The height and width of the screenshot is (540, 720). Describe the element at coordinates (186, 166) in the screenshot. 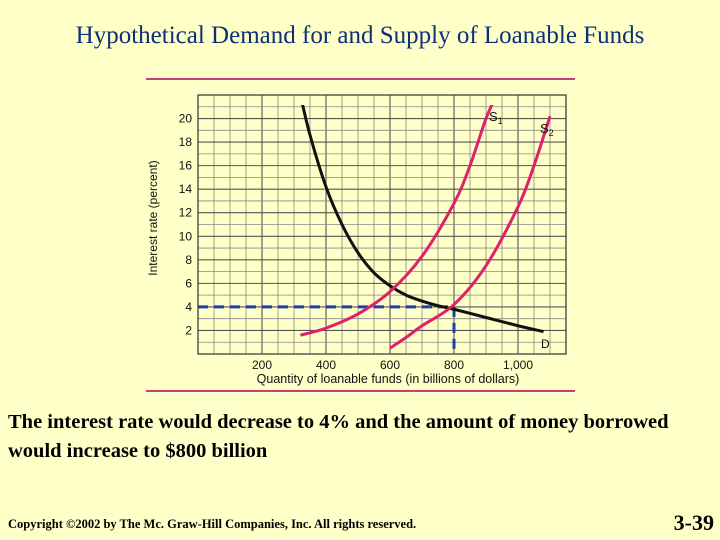

I see `y-tick-label: 16` at that location.